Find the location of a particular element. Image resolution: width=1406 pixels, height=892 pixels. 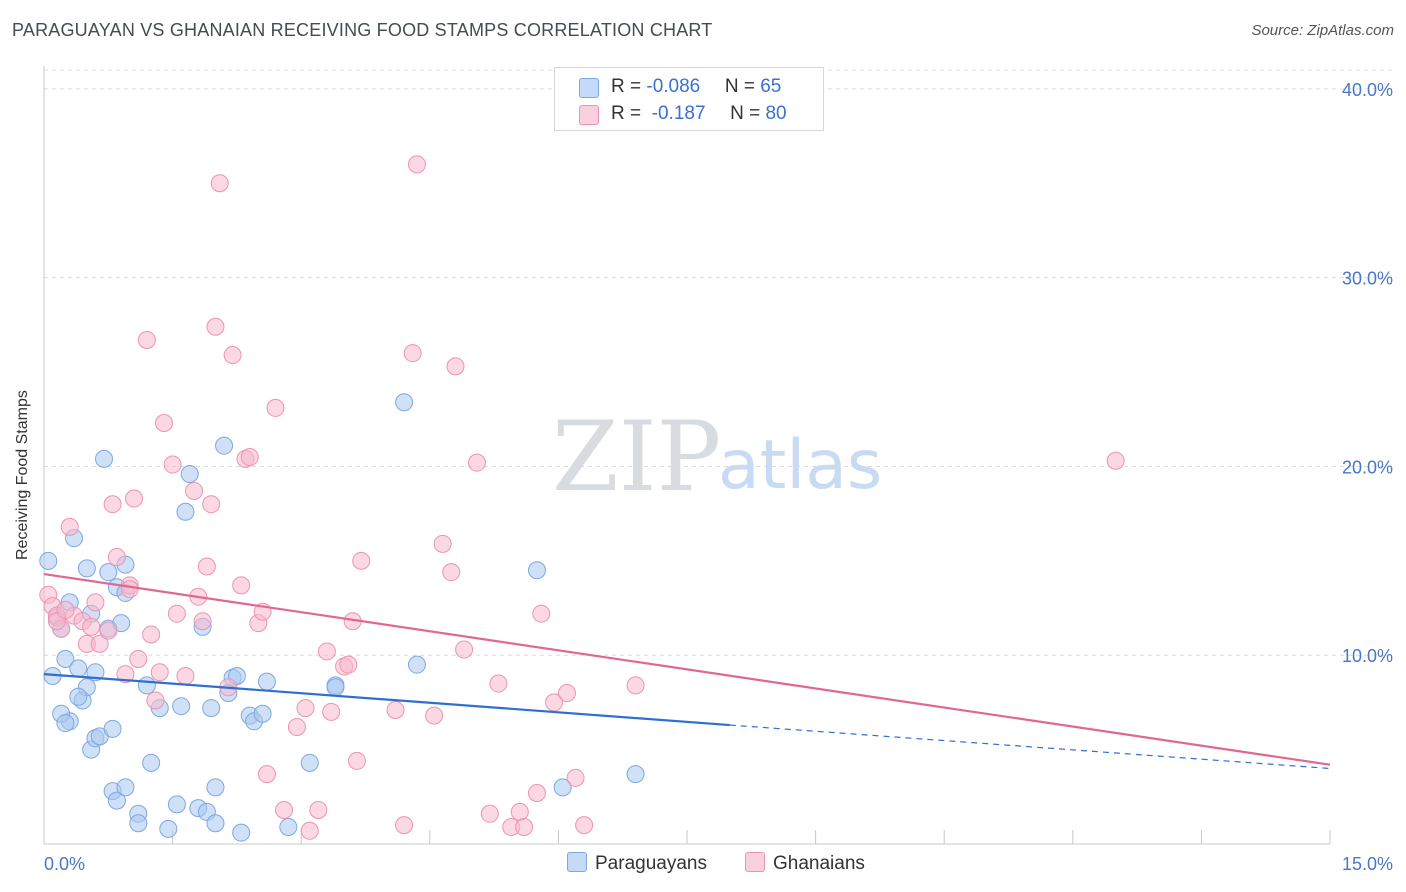

x-tick-label: 15.0% is located at coordinates (1367, 864).